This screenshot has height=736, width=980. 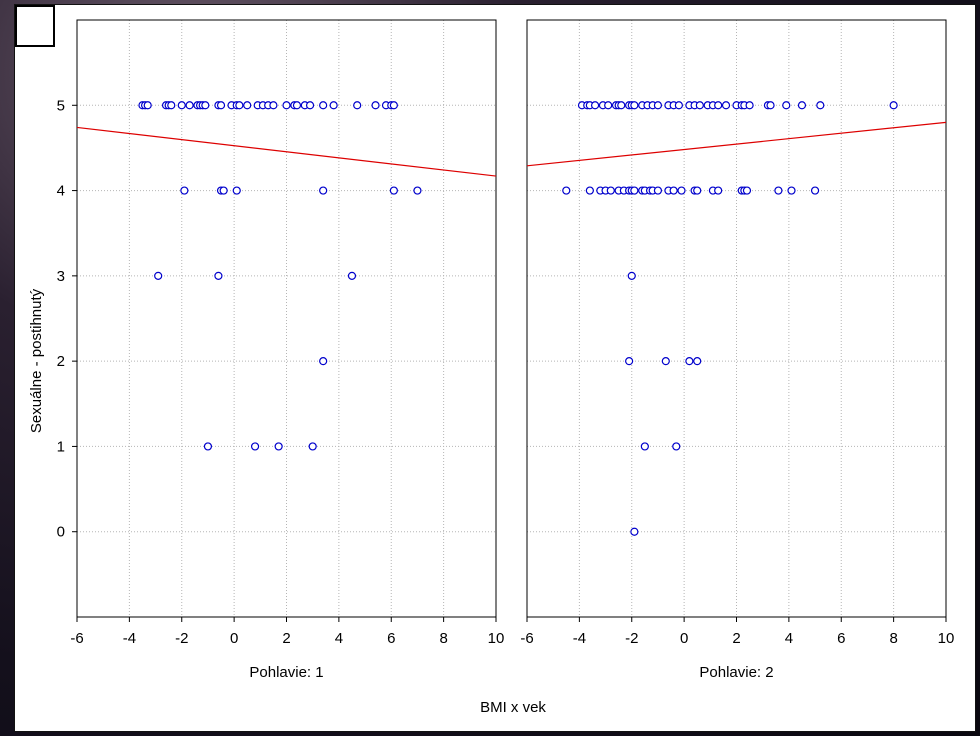 I want to click on y-tick-label: 0, so click(x=61, y=532).